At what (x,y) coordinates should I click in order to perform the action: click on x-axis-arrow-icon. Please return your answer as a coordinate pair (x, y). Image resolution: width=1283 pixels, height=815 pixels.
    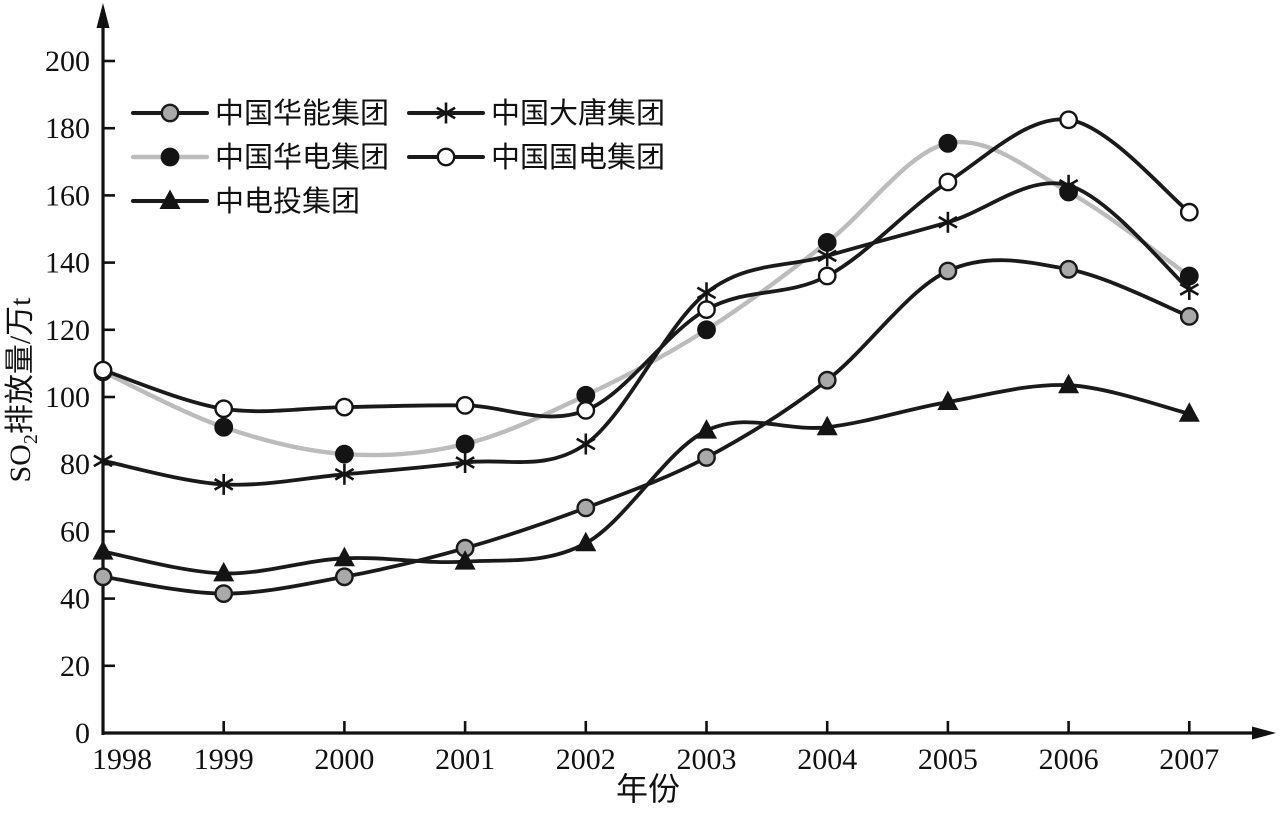
    Looking at the image, I should click on (1264, 733).